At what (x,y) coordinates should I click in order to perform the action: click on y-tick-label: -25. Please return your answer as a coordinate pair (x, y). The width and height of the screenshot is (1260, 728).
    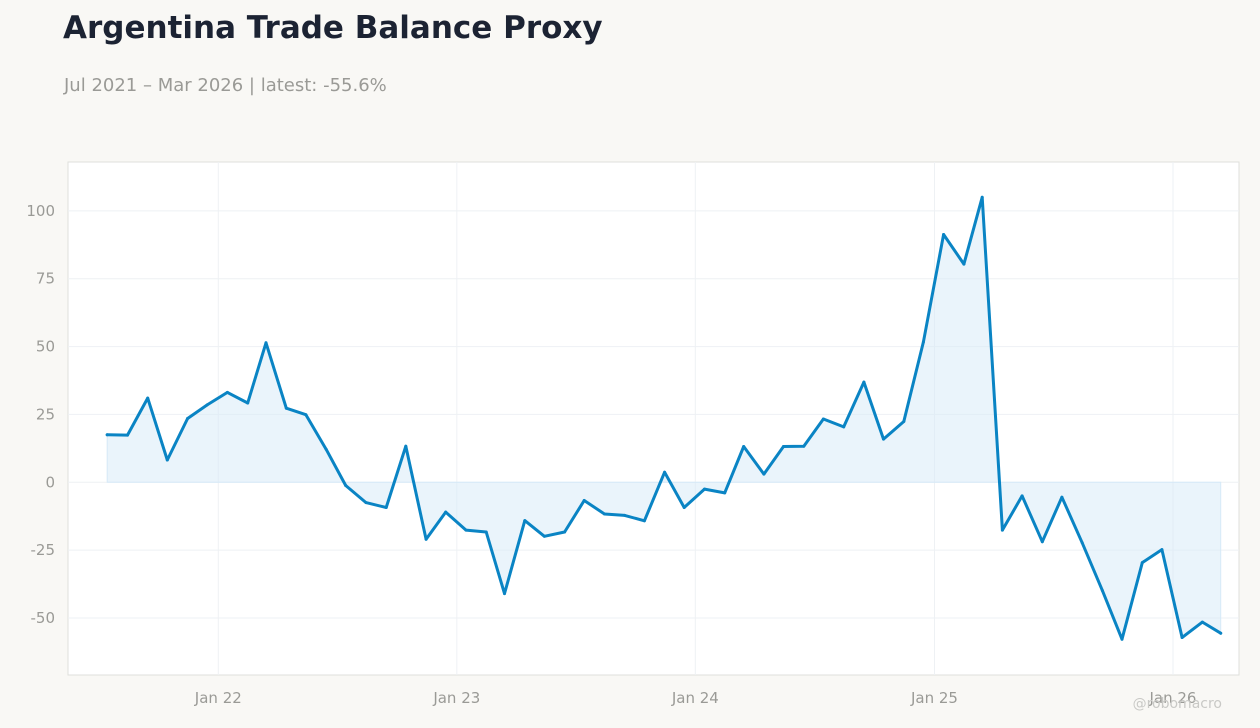
    Looking at the image, I should click on (43, 550).